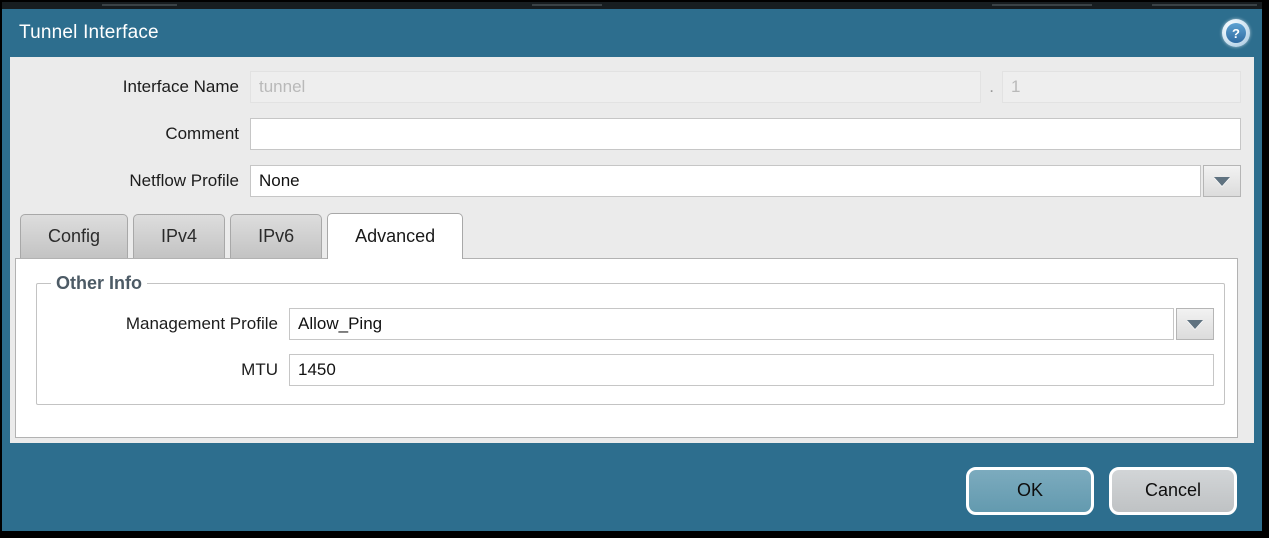  What do you see at coordinates (632, 33) in the screenshot?
I see `dialog-titlebar: Tunnel Interface ?` at bounding box center [632, 33].